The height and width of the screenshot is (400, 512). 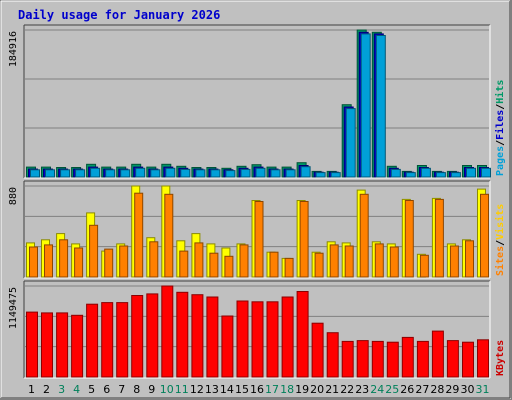 What do you see at coordinates (257, 389) in the screenshot?
I see `day-label-16: 16` at bounding box center [257, 389].